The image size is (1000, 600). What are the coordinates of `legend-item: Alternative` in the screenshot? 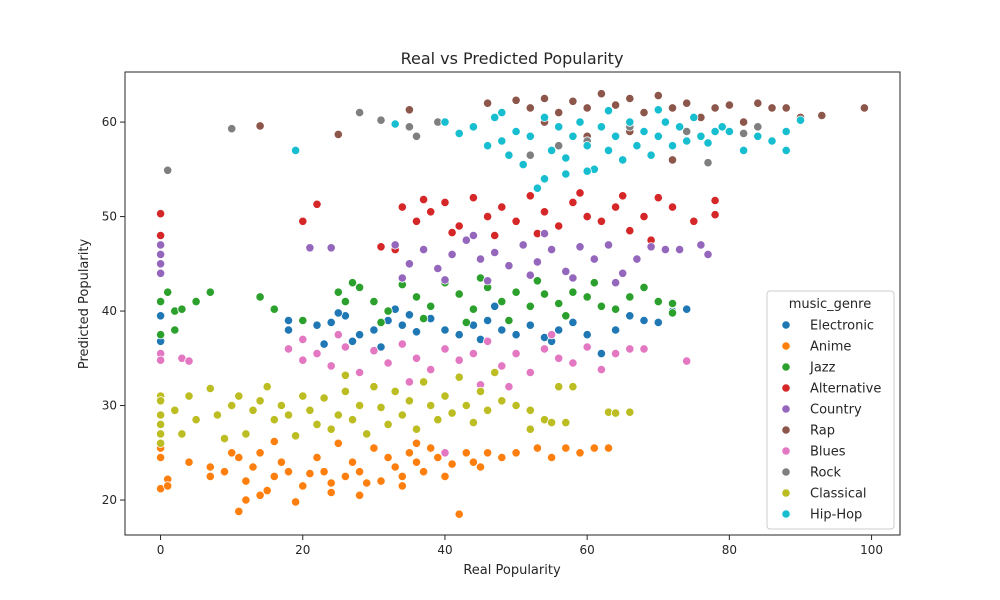 It's located at (831, 389).